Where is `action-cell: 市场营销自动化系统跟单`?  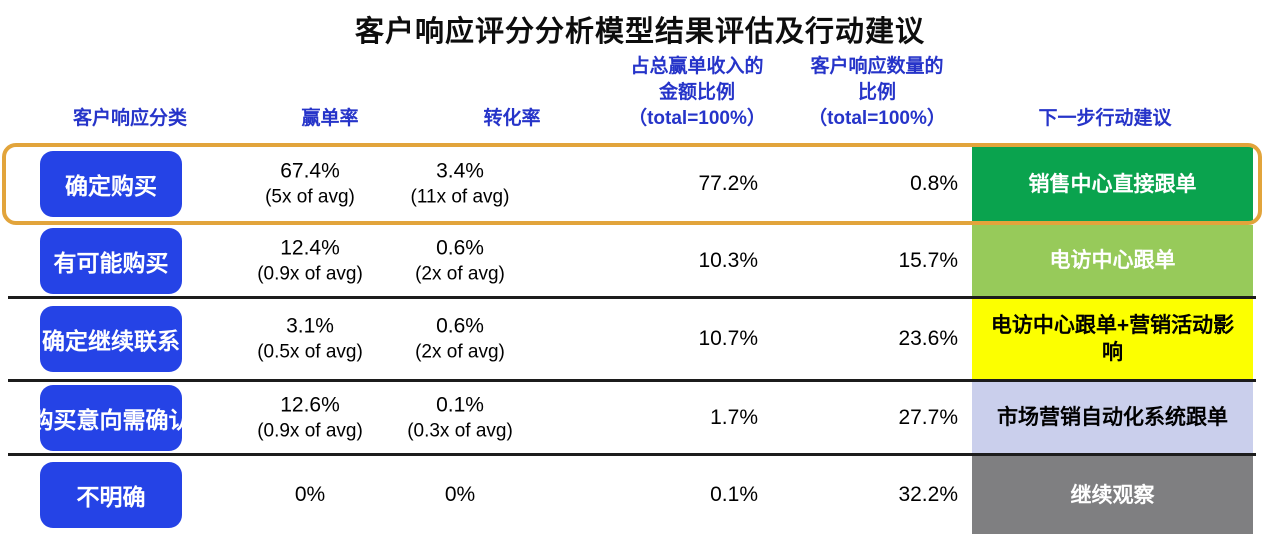 action-cell: 市场营销自动化系统跟单 is located at coordinates (1112, 417).